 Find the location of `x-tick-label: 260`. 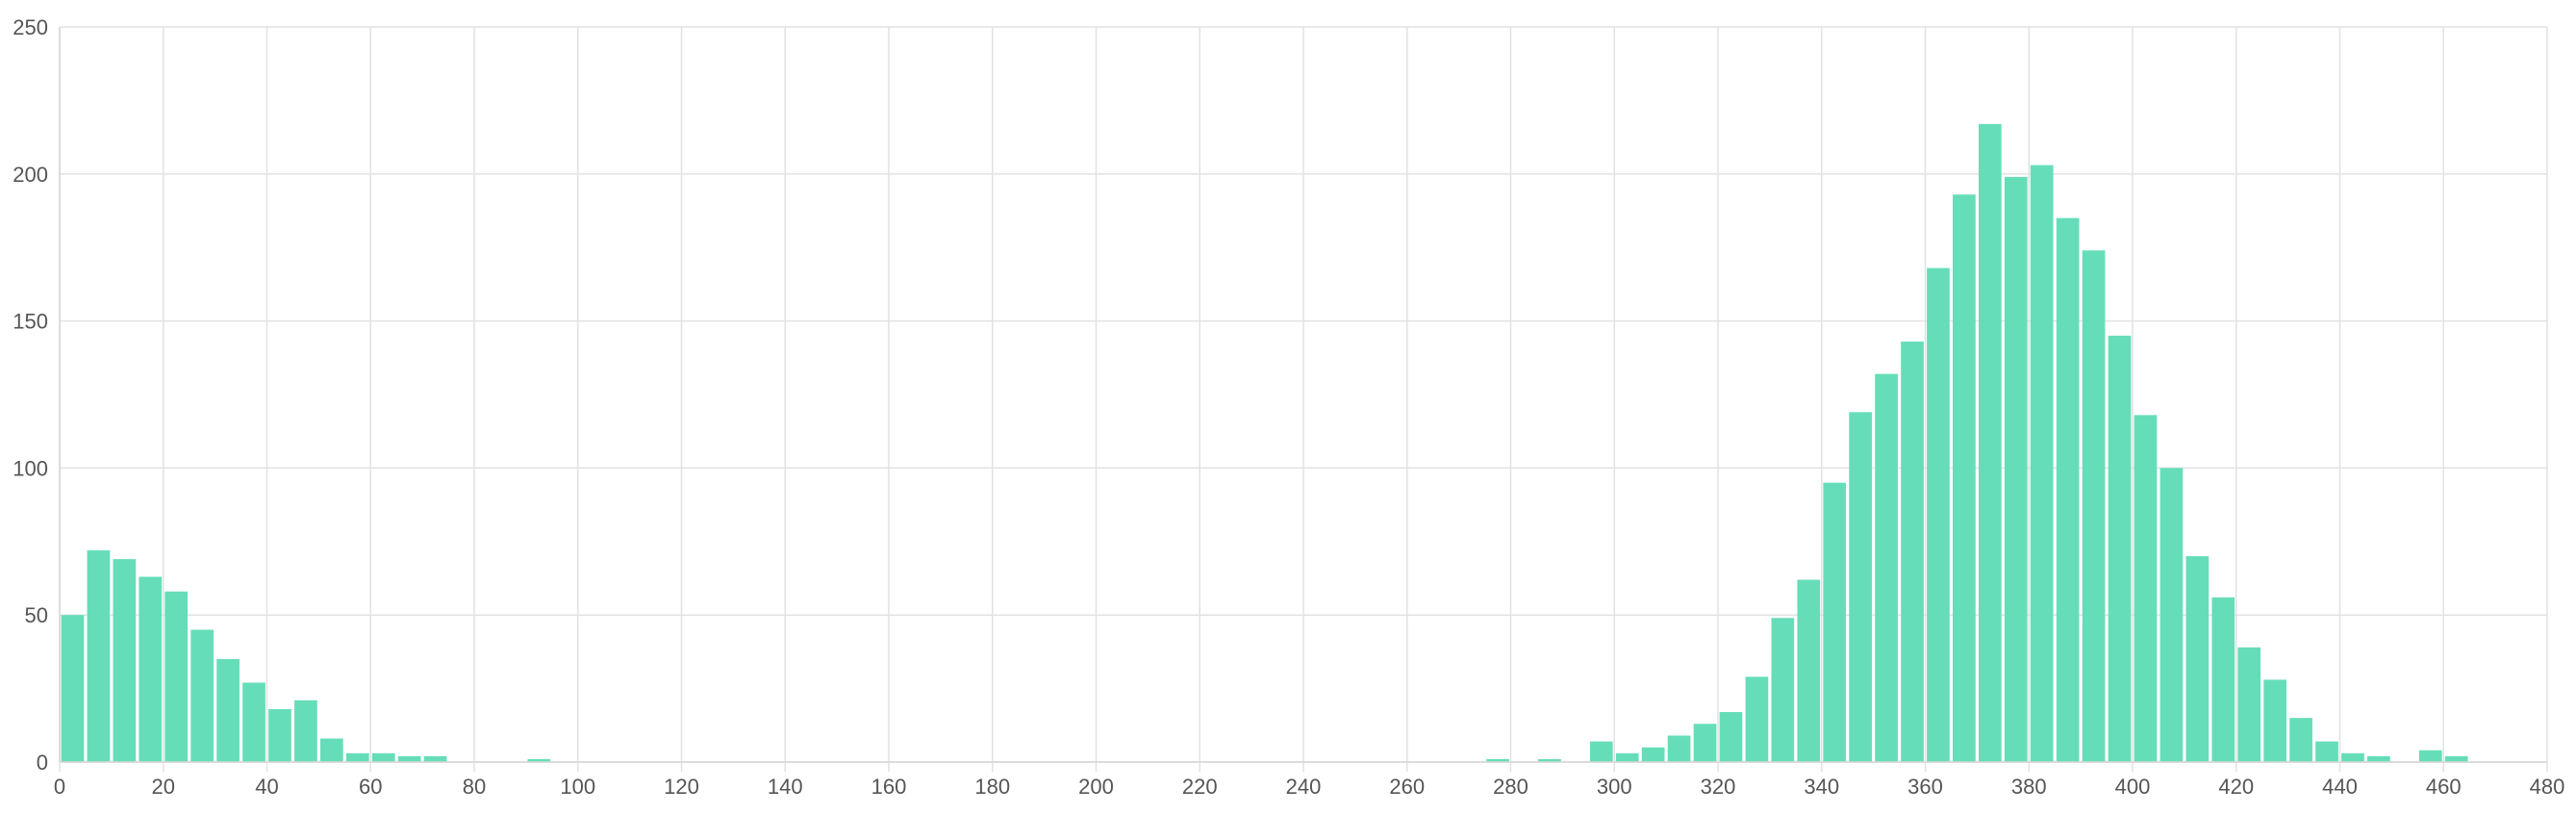

x-tick-label: 260 is located at coordinates (1407, 787).